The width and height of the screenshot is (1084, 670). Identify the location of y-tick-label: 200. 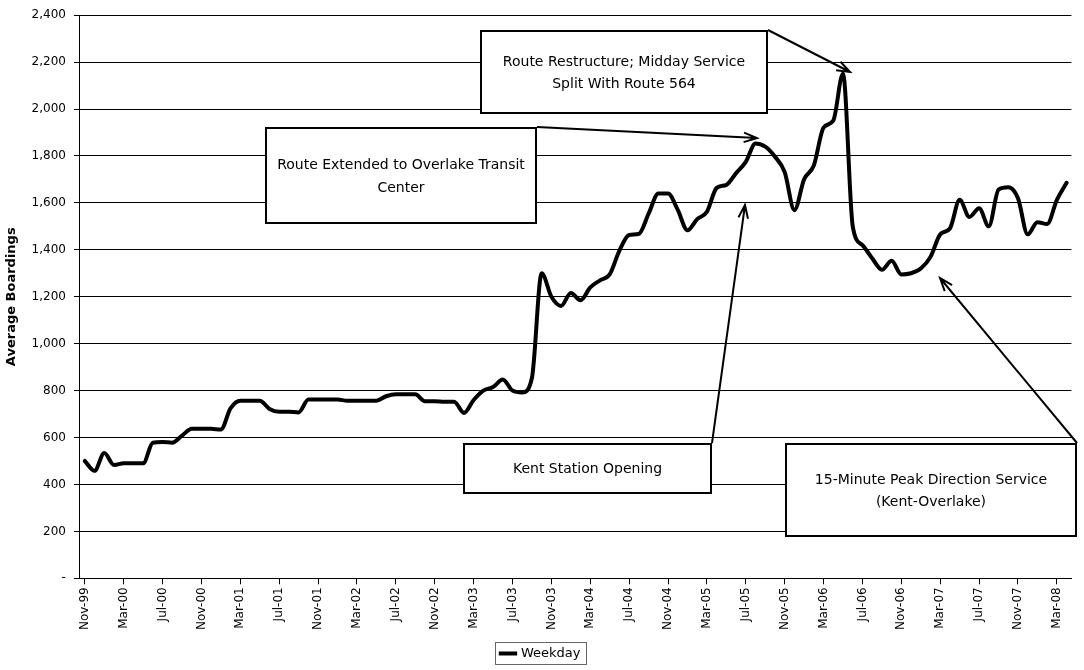
(54, 530).